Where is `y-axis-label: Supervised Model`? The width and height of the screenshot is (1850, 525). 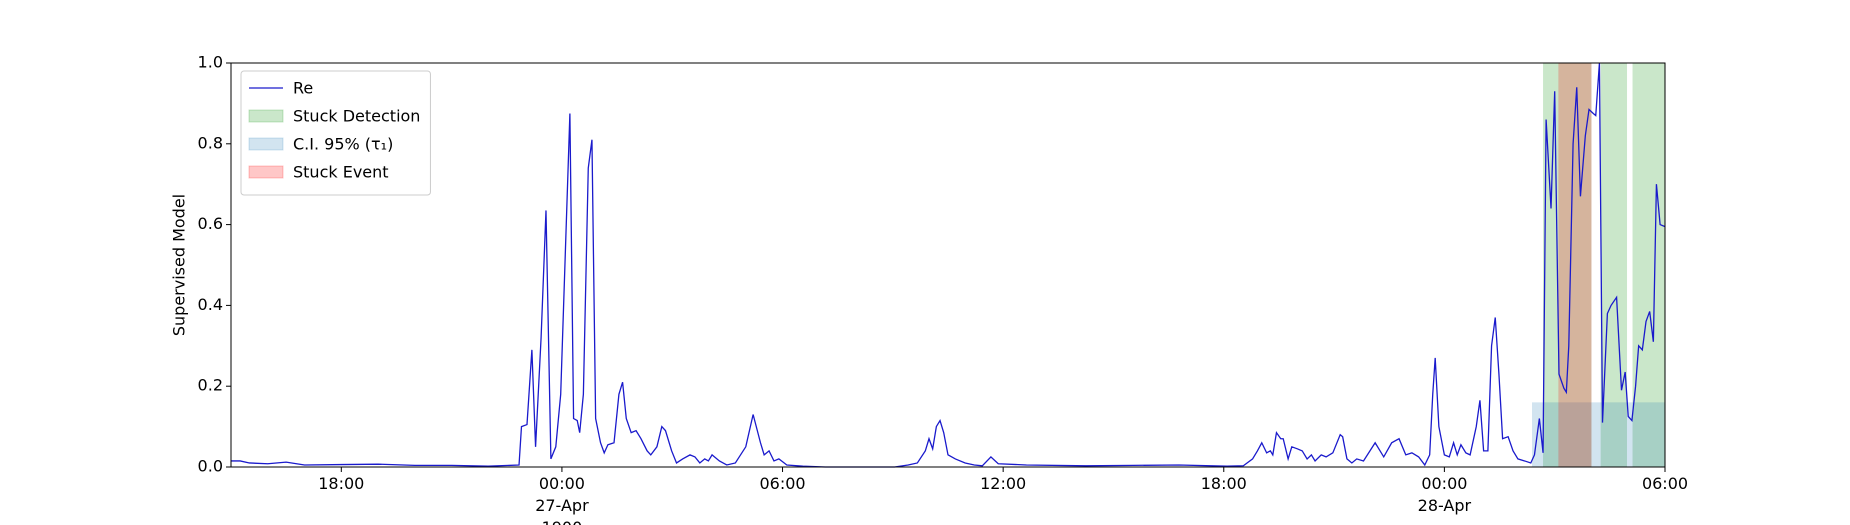 y-axis-label: Supervised Model is located at coordinates (179, 265).